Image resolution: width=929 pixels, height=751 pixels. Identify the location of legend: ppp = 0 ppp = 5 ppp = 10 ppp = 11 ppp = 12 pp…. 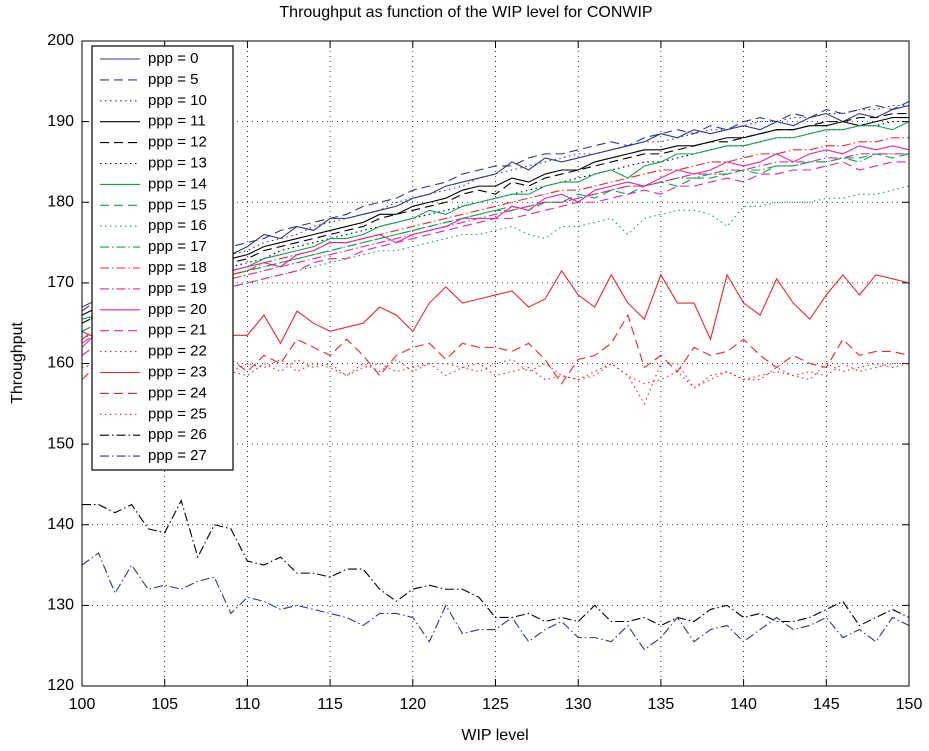
(162, 258).